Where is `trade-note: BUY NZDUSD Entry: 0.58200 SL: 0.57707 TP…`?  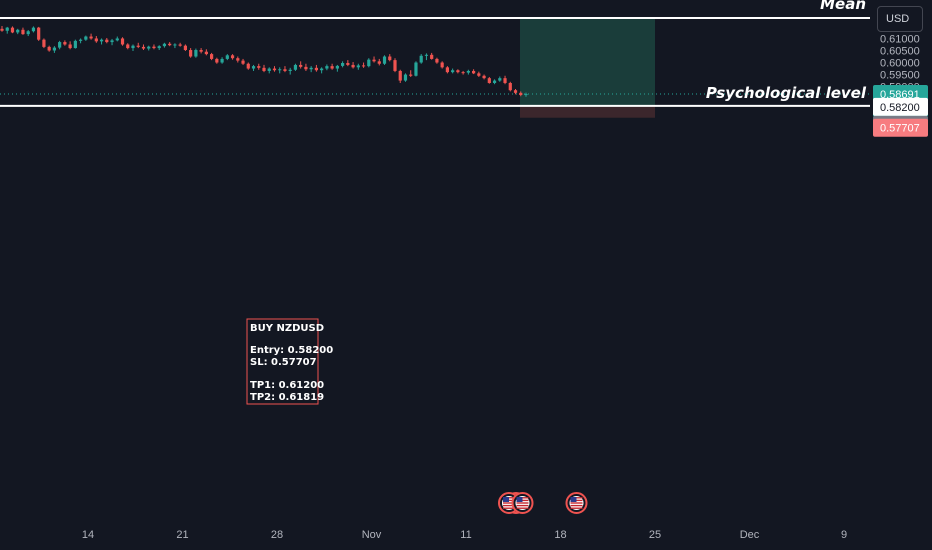 trade-note: BUY NZDUSD Entry: 0.58200 SL: 0.57707 TP… is located at coordinates (289, 361).